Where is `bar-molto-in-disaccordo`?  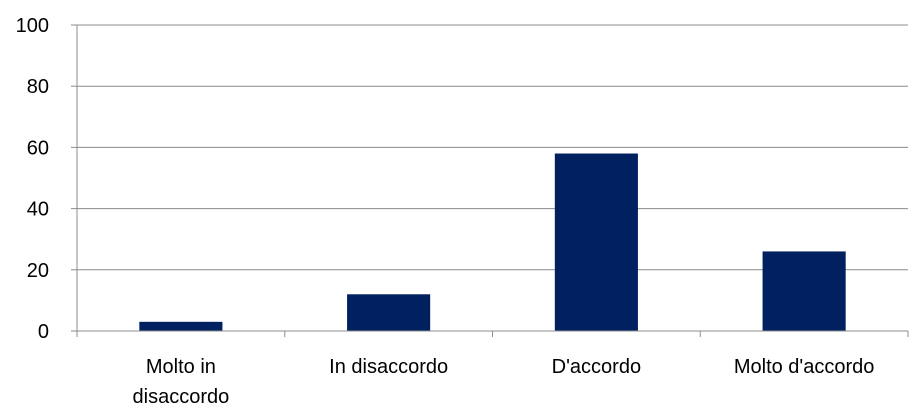
bar-molto-in-disaccordo is located at coordinates (181, 326).